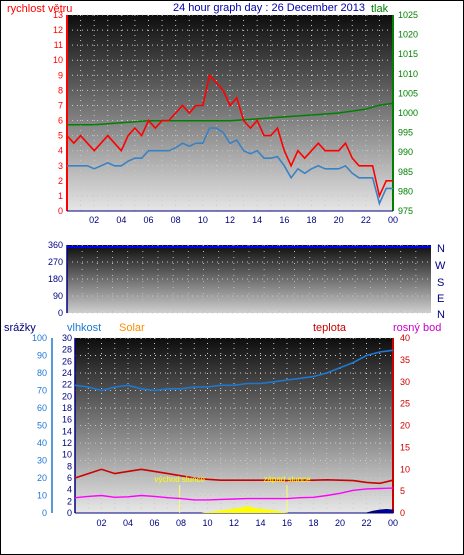 The width and height of the screenshot is (464, 555). What do you see at coordinates (60, 75) in the screenshot?
I see `wind-y-tick-label: 9` at bounding box center [60, 75].